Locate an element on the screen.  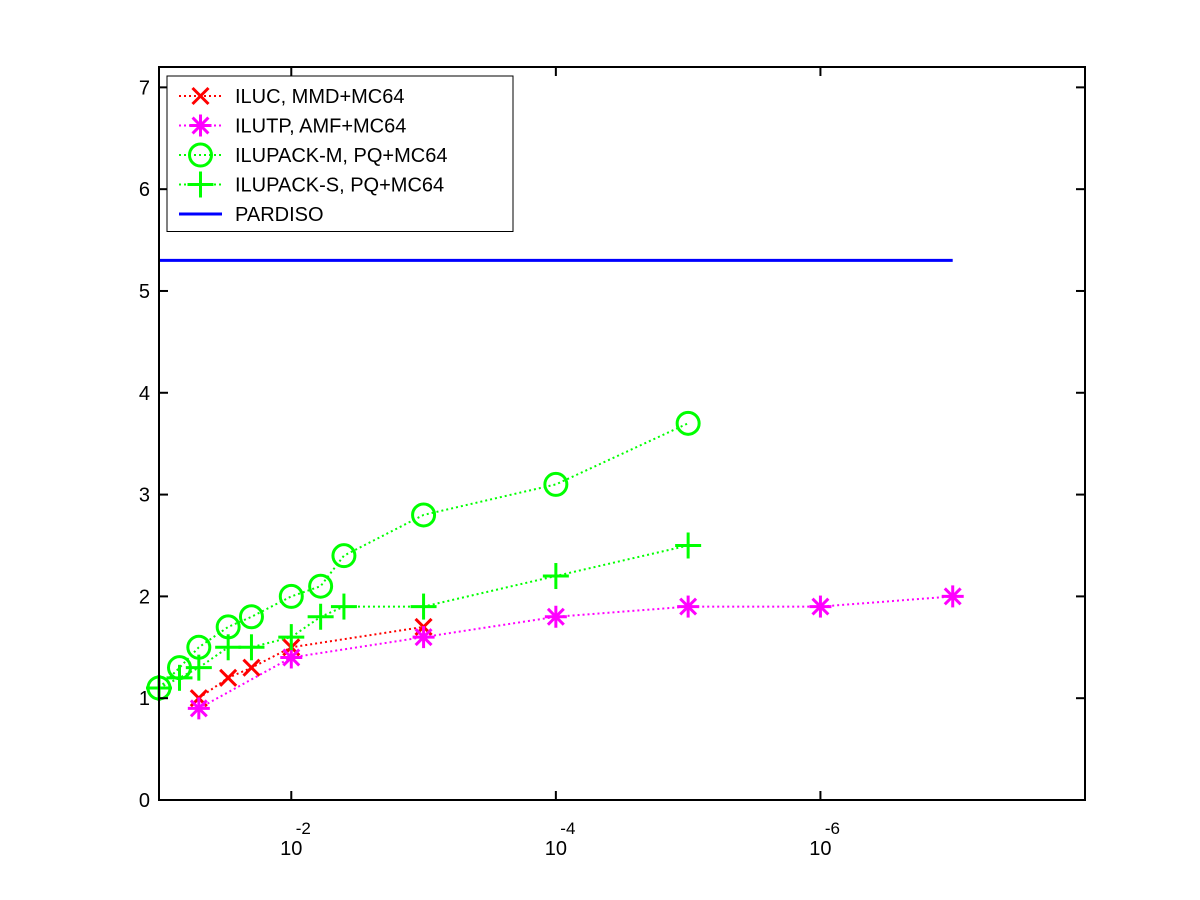
x-tick-label-exponent-0: -2 is located at coordinates (303, 828).